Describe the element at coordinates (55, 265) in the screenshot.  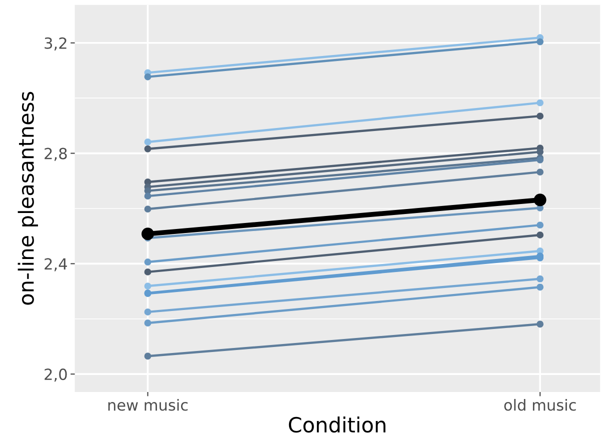
I see `y-tick-label: 2,4` at that location.